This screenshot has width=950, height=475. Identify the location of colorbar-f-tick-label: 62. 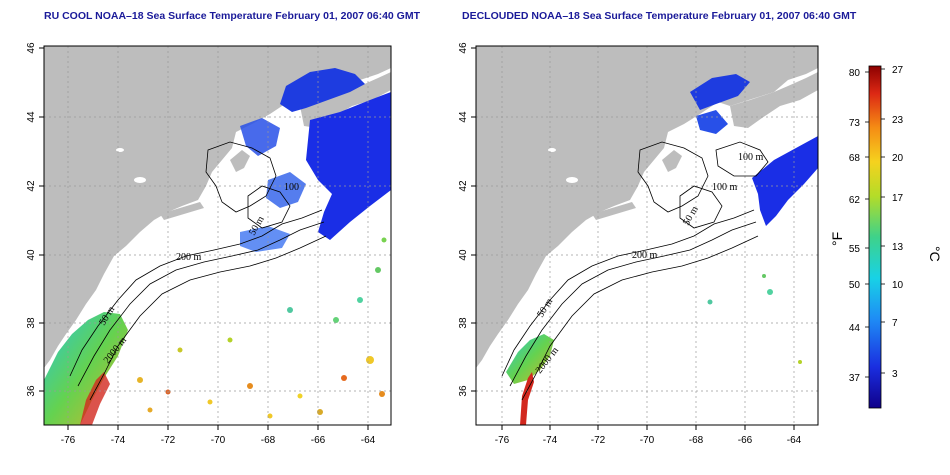
(855, 200).